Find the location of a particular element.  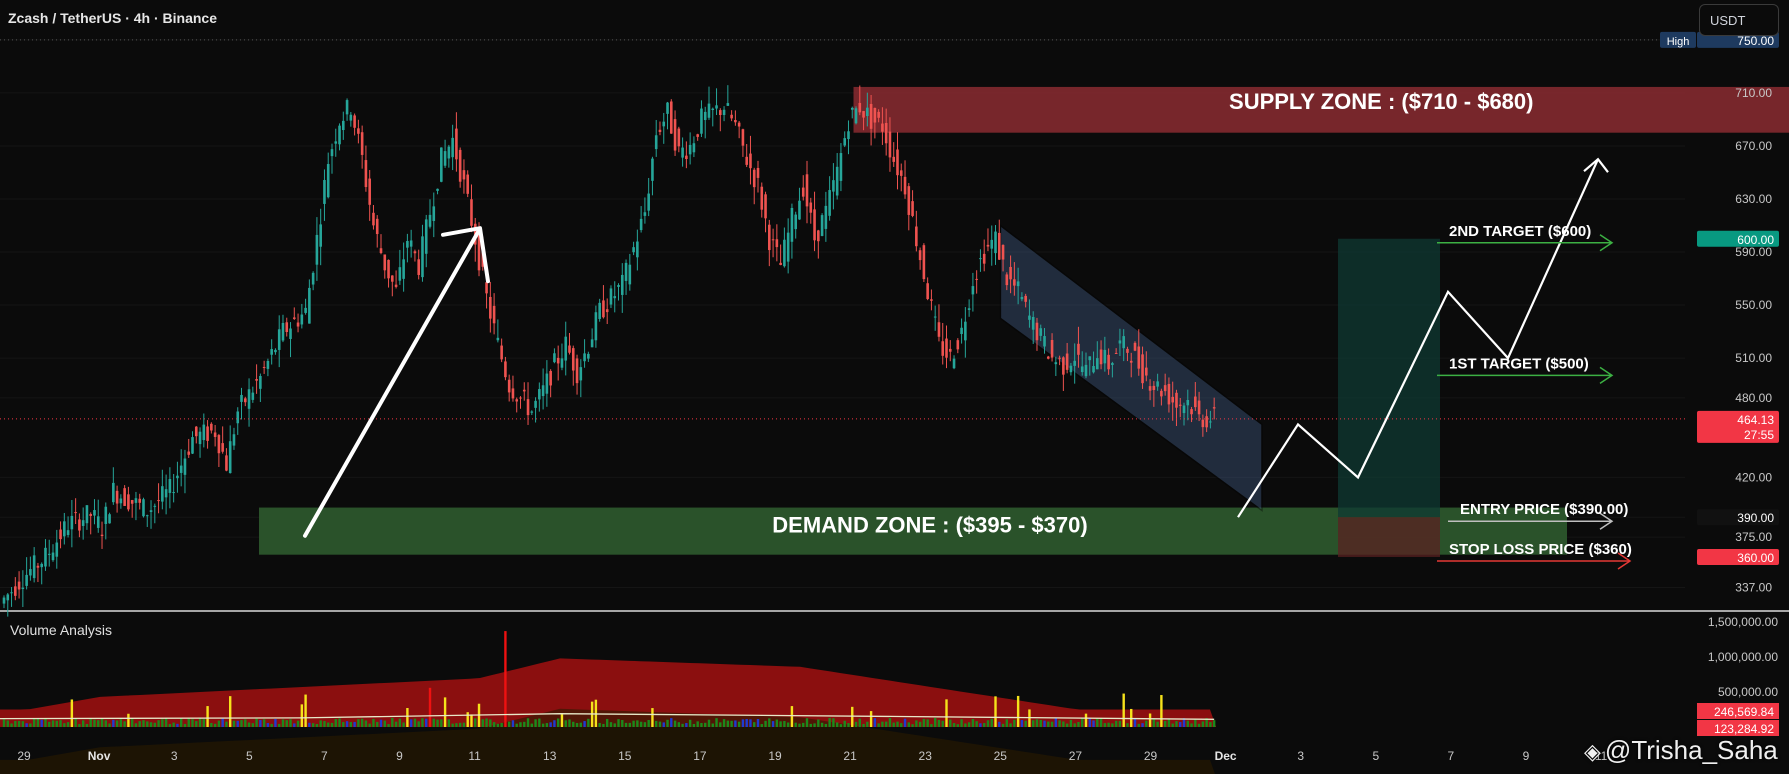

target-label: ENTRY PRICE ($390.00) is located at coordinates (1544, 509).